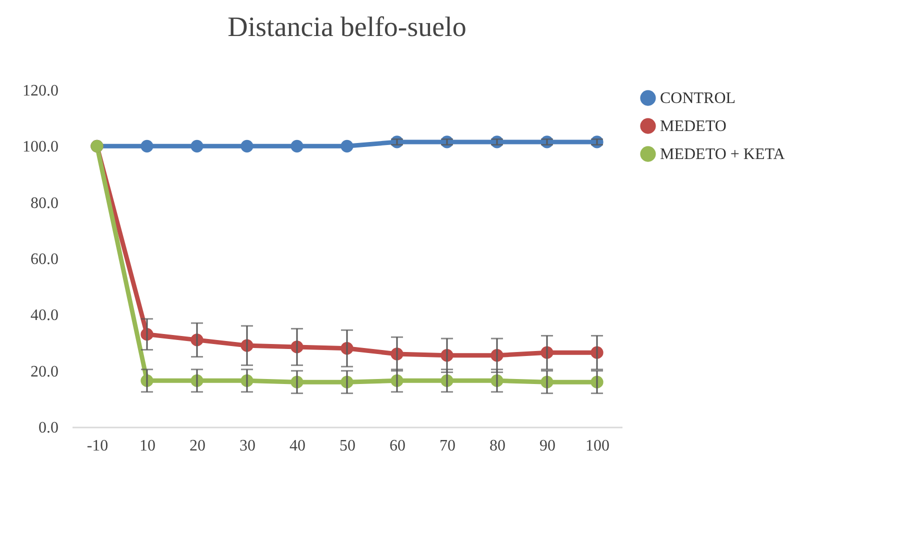 This screenshot has width=913, height=545. I want to click on y-tick-label: 120.0, so click(40, 91).